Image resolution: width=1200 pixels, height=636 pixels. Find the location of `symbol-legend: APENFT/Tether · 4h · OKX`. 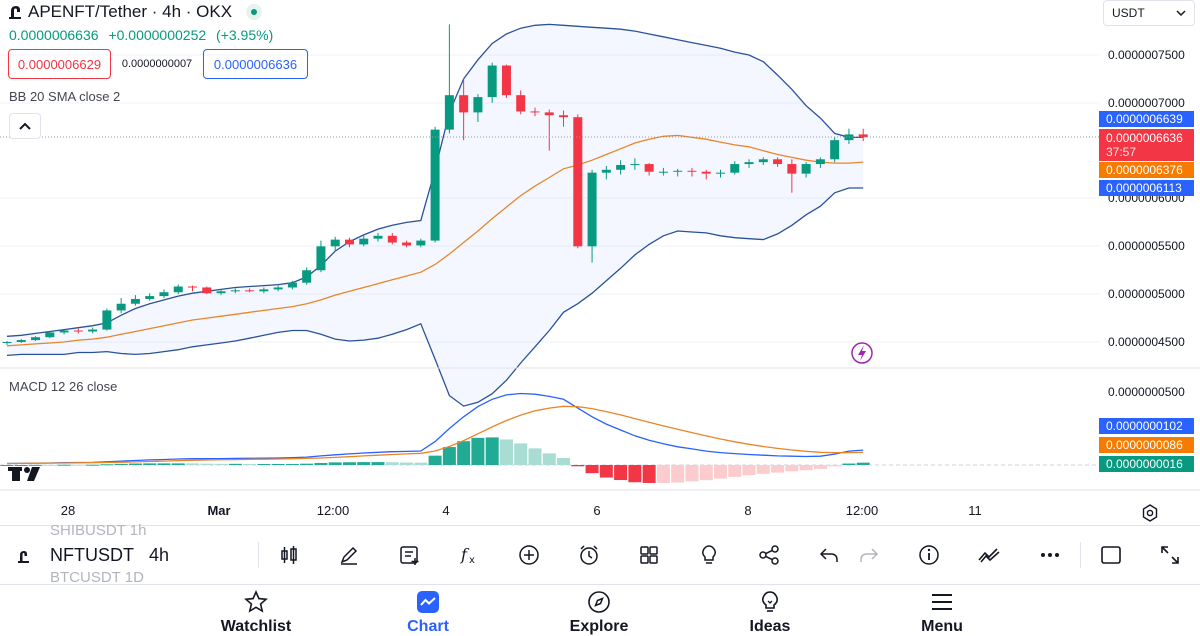

symbol-legend: APENFT/Tether · 4h · OKX is located at coordinates (135, 12).